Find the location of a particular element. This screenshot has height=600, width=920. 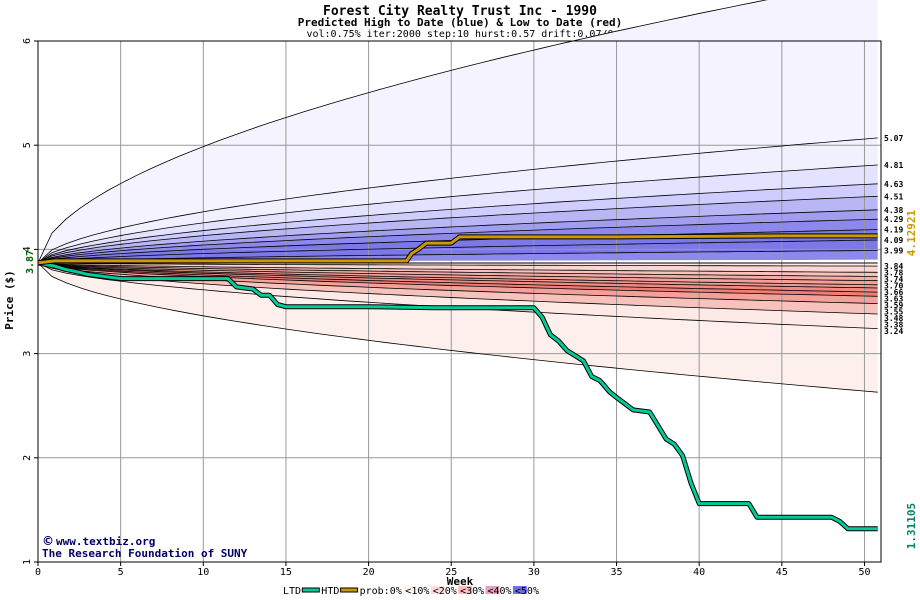

level-label: 3.59 is located at coordinates (893, 305).